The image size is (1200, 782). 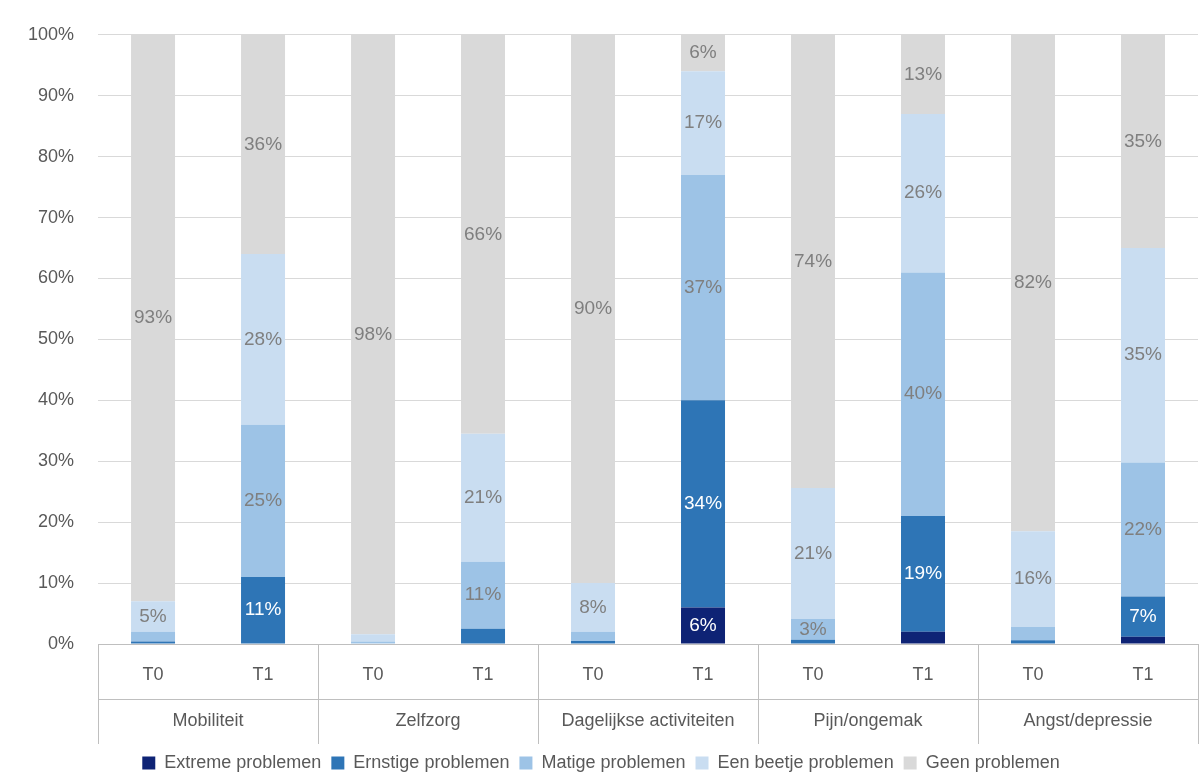 I want to click on y-tick-label: 80%, so click(x=56, y=155).